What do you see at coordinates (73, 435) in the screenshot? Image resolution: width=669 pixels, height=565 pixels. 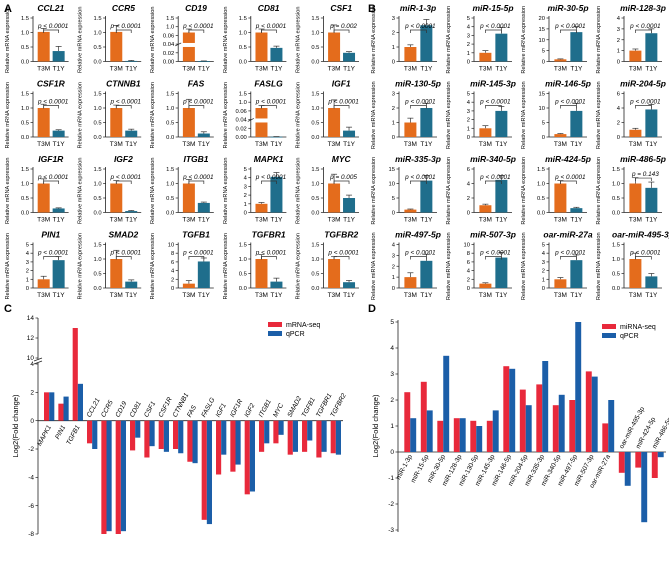 I see `x-category-label: TGFB1` at bounding box center [73, 435].